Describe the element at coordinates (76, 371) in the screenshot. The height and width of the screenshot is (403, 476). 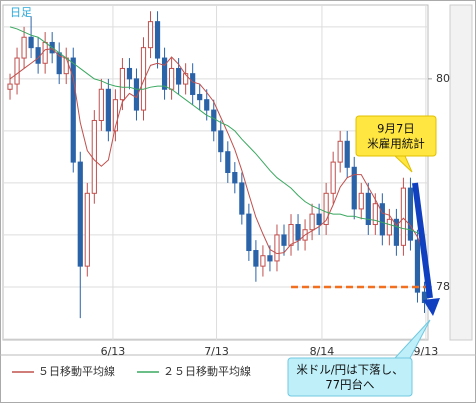
I see `legend-label: ５日移動平均線` at that location.